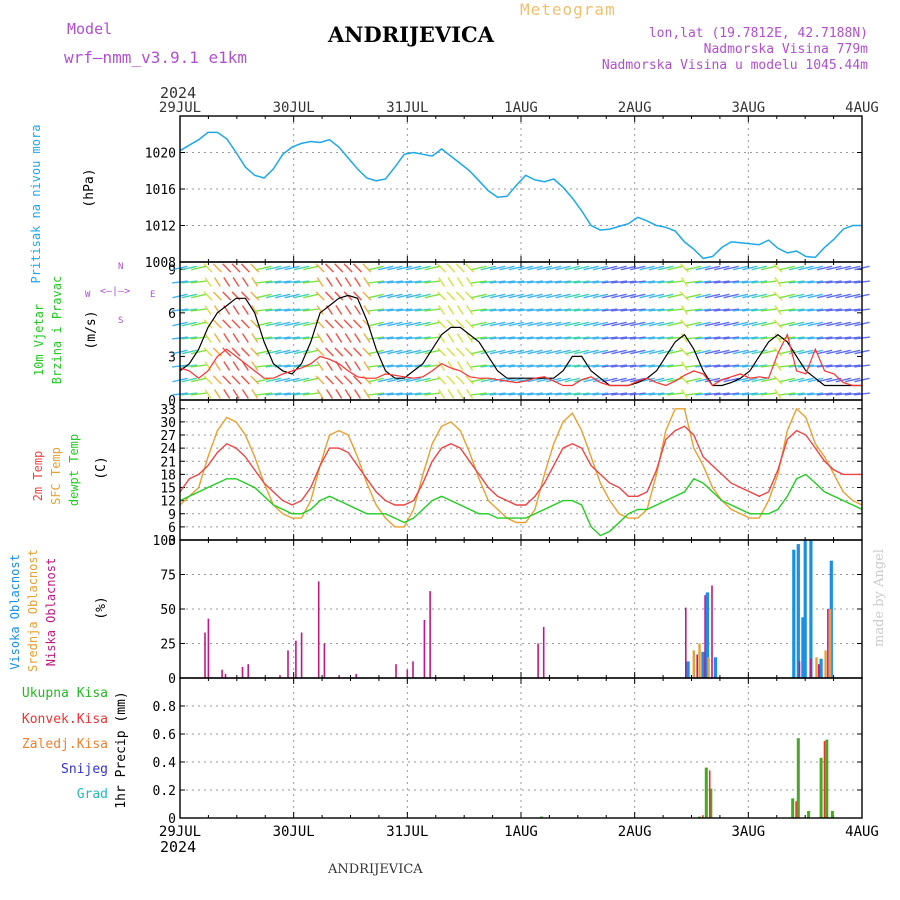 This screenshot has height=900, width=900. I want to click on y-tick-label: 0, so click(172, 679).